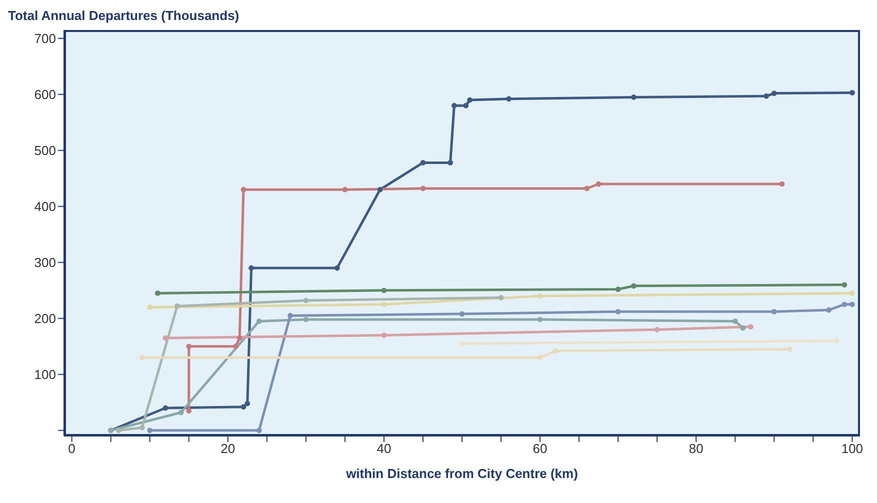 This screenshot has width=877, height=503. Describe the element at coordinates (45, 38) in the screenshot. I see `y-tick-label: 700` at that location.